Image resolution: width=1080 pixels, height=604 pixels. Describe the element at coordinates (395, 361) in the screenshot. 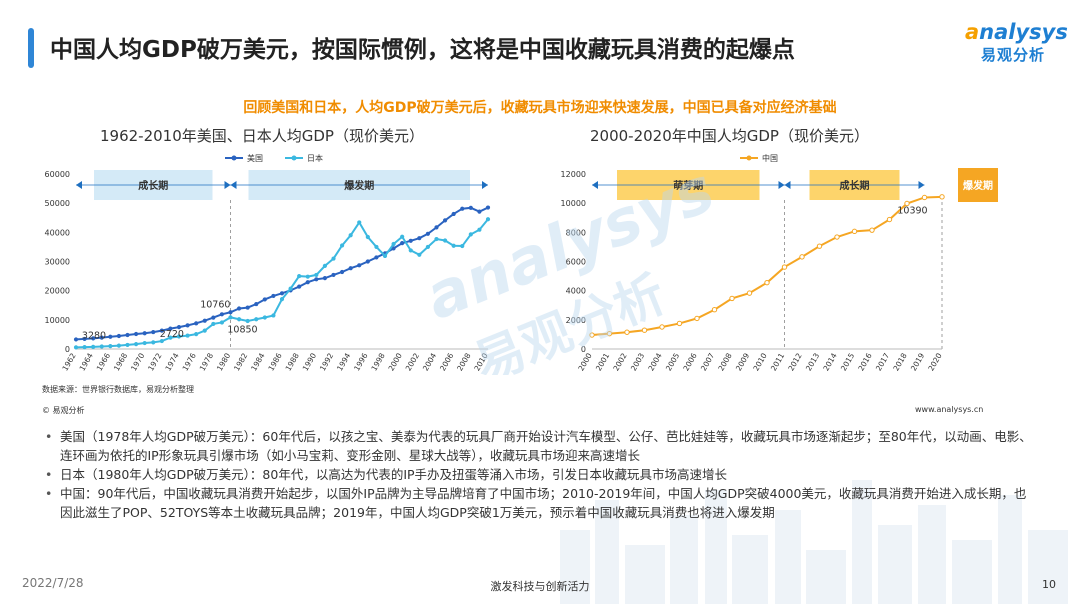

I see `x-tick-label: 2000` at that location.